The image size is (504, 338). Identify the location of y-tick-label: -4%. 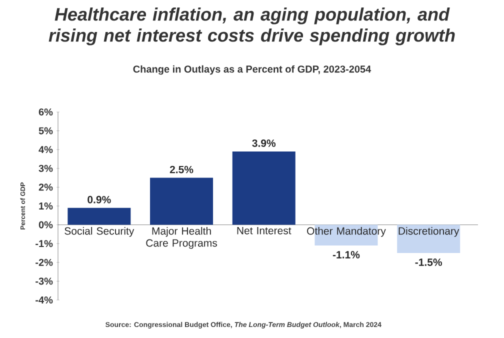
(44, 300).